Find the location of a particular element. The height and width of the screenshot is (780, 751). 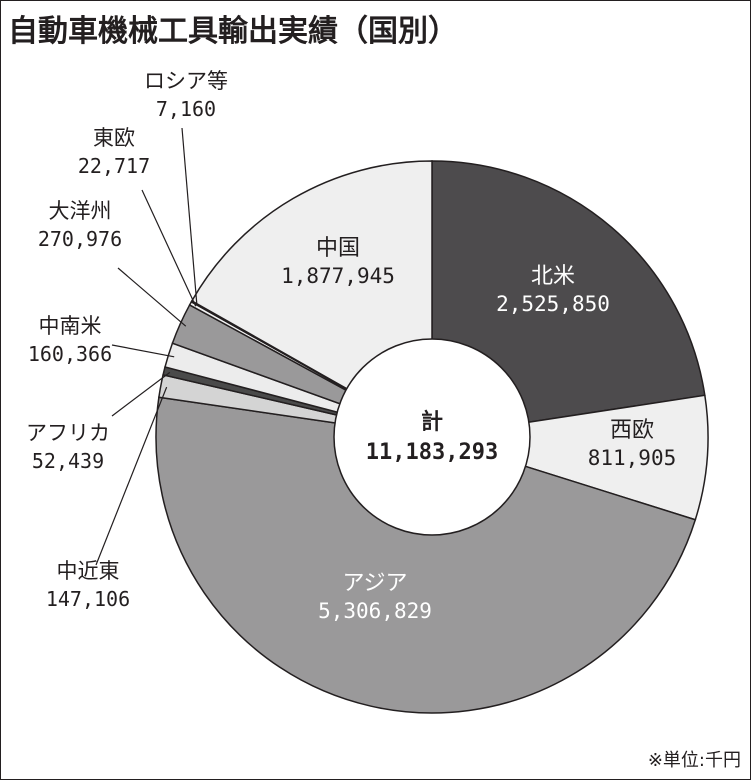

slice-label-west-europe: 西欧 is located at coordinates (632, 430).